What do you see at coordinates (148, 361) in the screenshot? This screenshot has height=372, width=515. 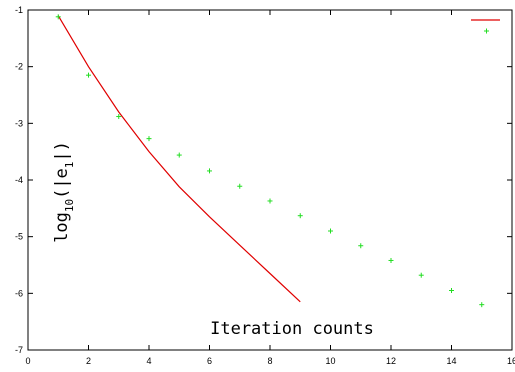 I see `x-tick-label: 4` at bounding box center [148, 361].